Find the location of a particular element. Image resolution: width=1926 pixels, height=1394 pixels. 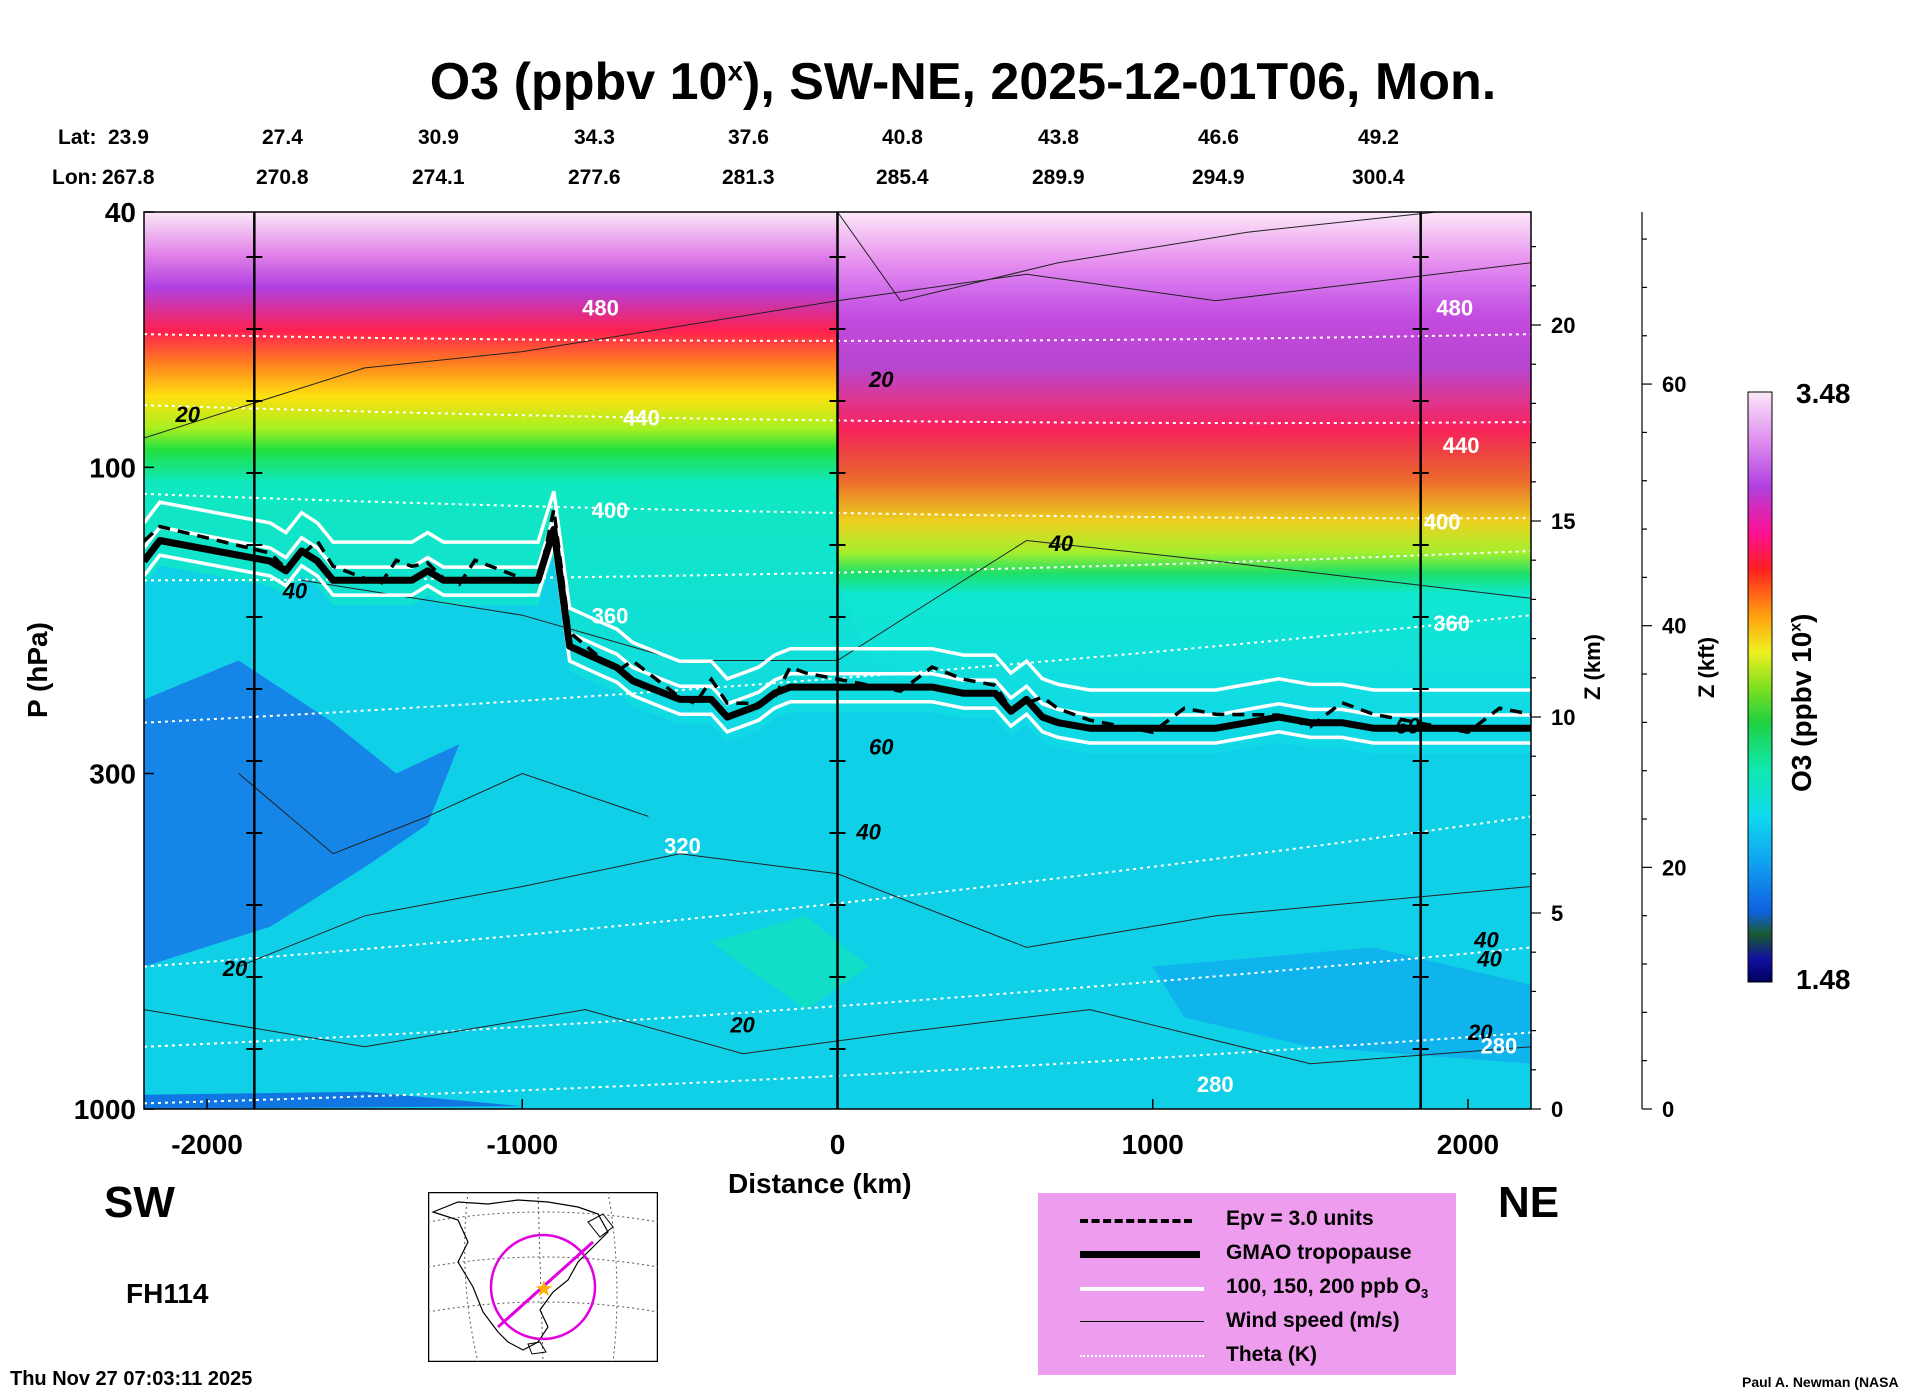

p-tick-label: 1000 is located at coordinates (105, 1109).